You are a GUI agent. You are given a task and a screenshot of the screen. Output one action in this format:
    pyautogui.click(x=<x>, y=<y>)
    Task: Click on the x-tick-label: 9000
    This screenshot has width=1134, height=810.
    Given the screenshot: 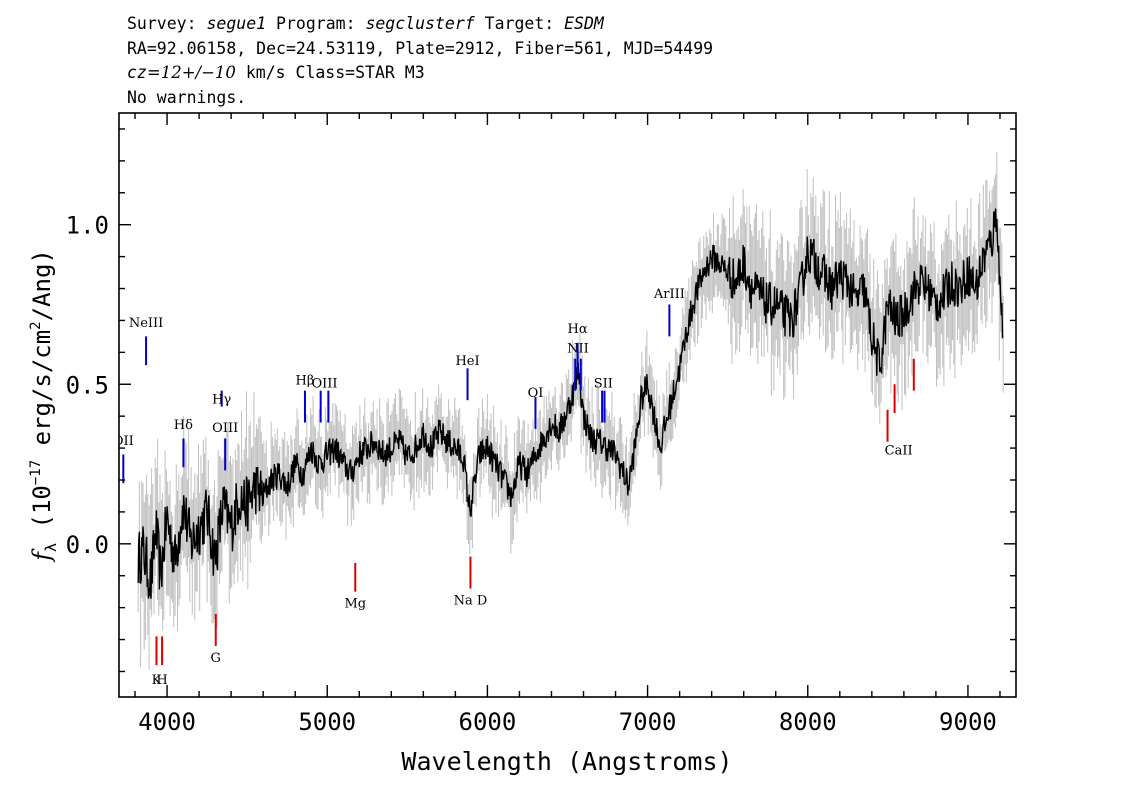 What is the action you would take?
    pyautogui.click(x=968, y=722)
    